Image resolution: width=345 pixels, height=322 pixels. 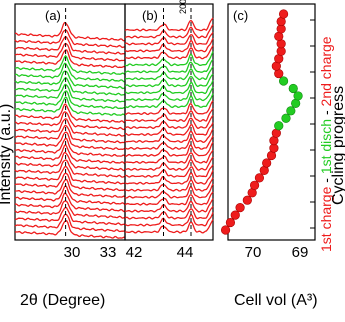 What do you see at coordinates (276, 300) in the screenshot?
I see `x-axis-title-right: Cell vol (A³)` at bounding box center [276, 300].